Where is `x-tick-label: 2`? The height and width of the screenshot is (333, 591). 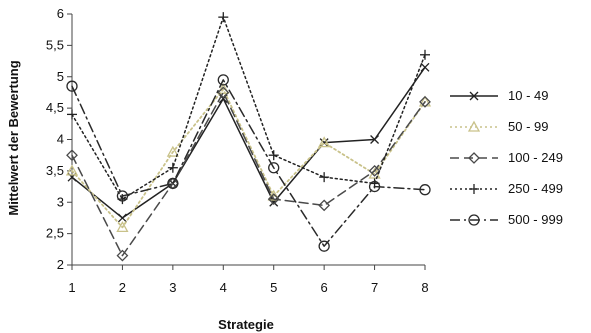 x-tick-label: 2 is located at coordinates (122, 287).